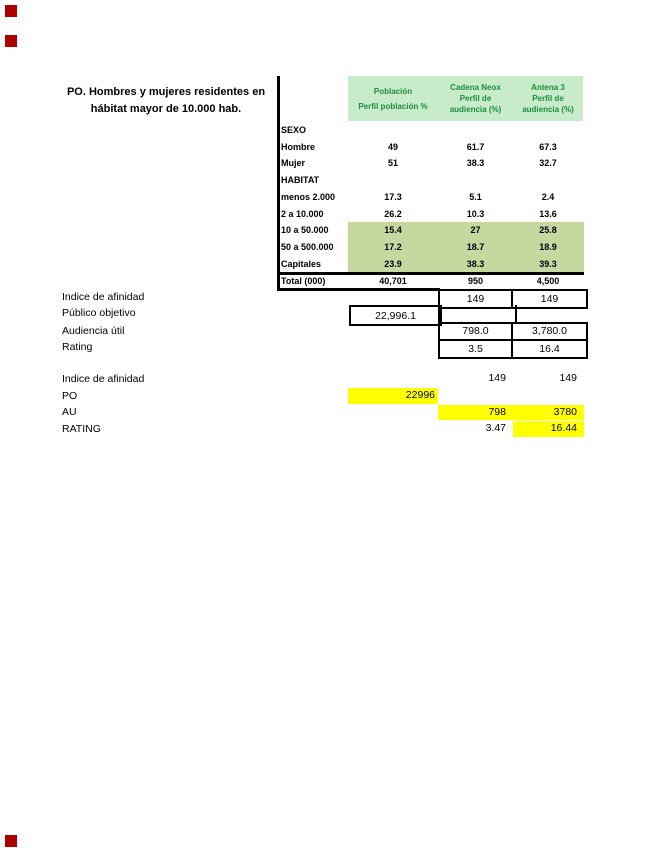 The height and width of the screenshot is (848, 655). What do you see at coordinates (549, 332) in the screenshot?
I see `audiencia-antena-cell: 3,780.0` at bounding box center [549, 332].